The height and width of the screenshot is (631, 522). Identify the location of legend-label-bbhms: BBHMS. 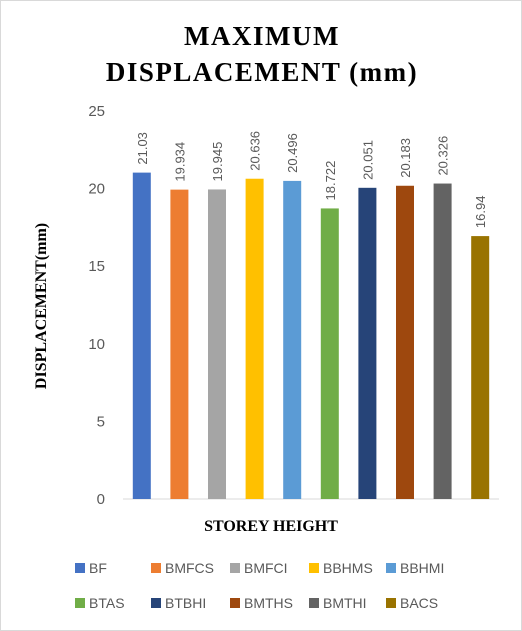
(348, 568).